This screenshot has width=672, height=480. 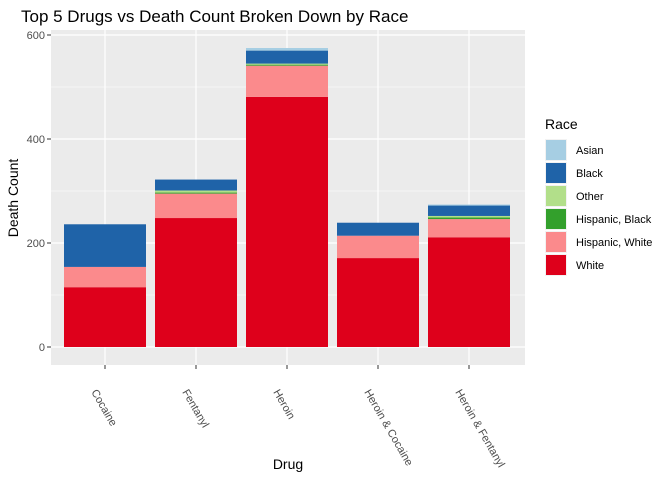 What do you see at coordinates (103, 408) in the screenshot?
I see `x-tick-label: Cocaine` at bounding box center [103, 408].